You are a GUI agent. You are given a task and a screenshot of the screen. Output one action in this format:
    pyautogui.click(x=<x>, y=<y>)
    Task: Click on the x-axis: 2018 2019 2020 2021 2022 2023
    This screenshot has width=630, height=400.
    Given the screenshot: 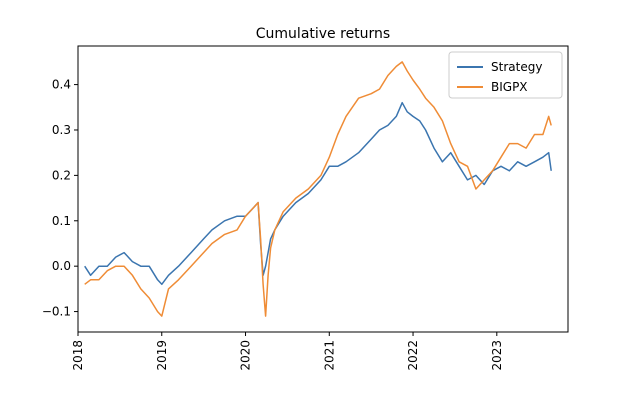 What is the action you would take?
    pyautogui.click(x=287, y=351)
    